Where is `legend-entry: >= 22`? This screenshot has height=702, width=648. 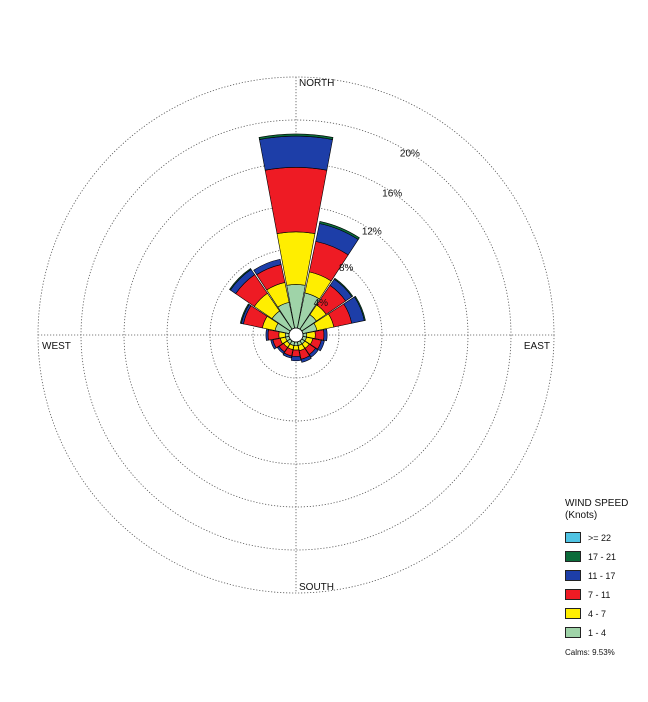
legend-entry: >= 22 is located at coordinates (596, 537).